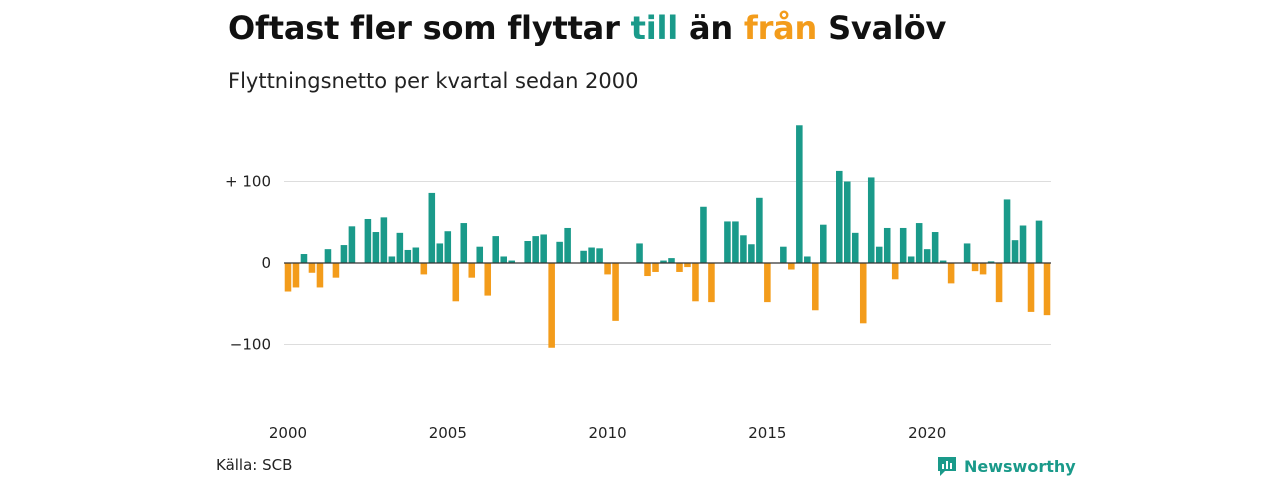  Describe the element at coordinates (254, 465) in the screenshot. I see `source-label: Källa: SCB` at that location.